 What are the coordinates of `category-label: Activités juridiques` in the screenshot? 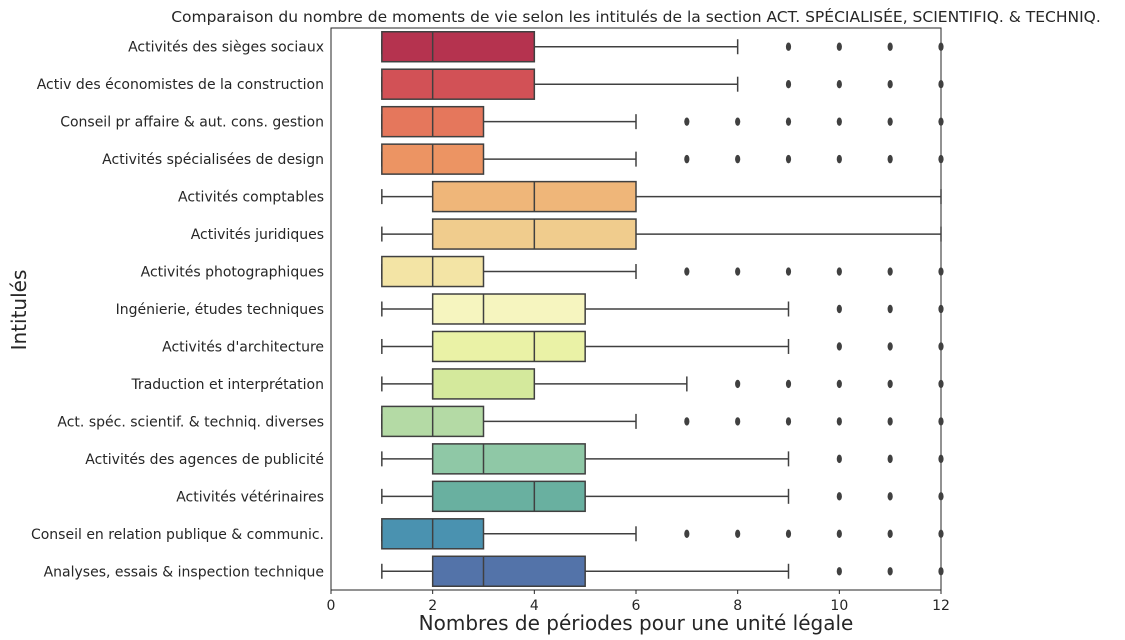 It's located at (257, 235).